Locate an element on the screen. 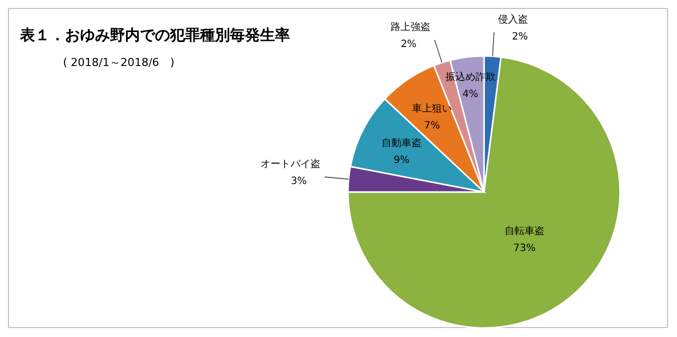 This screenshot has height=337, width=677. data-label: 7% is located at coordinates (432, 126).